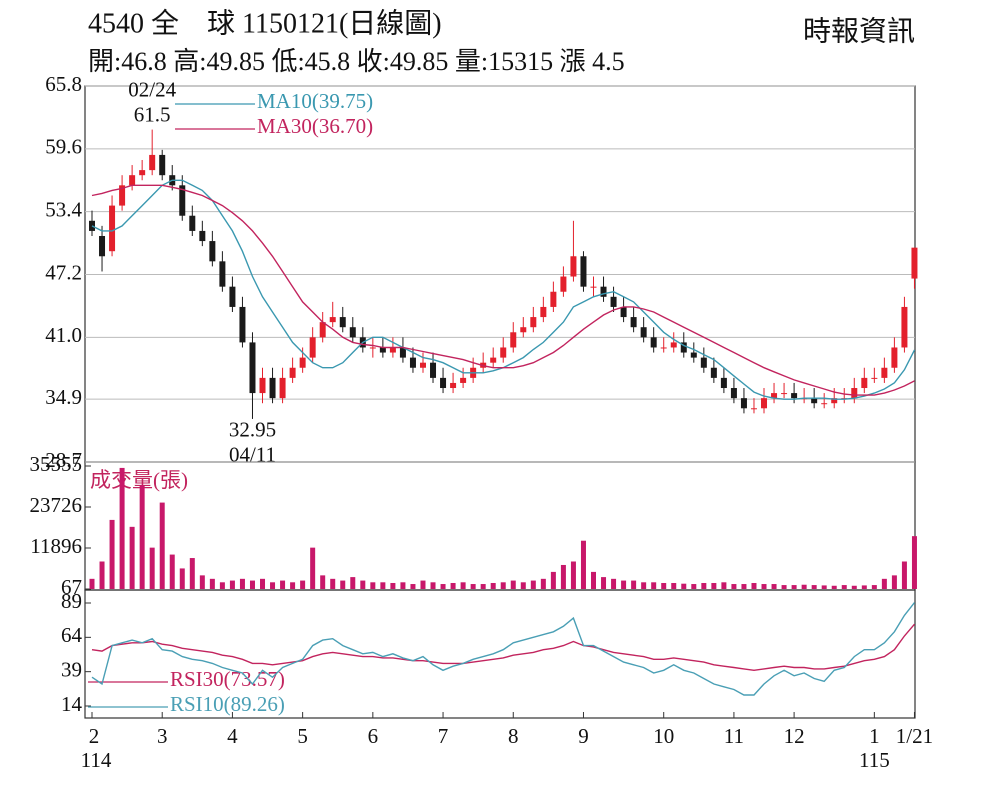 The height and width of the screenshot is (800, 1000). I want to click on y-tick-label: 89, so click(71, 601).